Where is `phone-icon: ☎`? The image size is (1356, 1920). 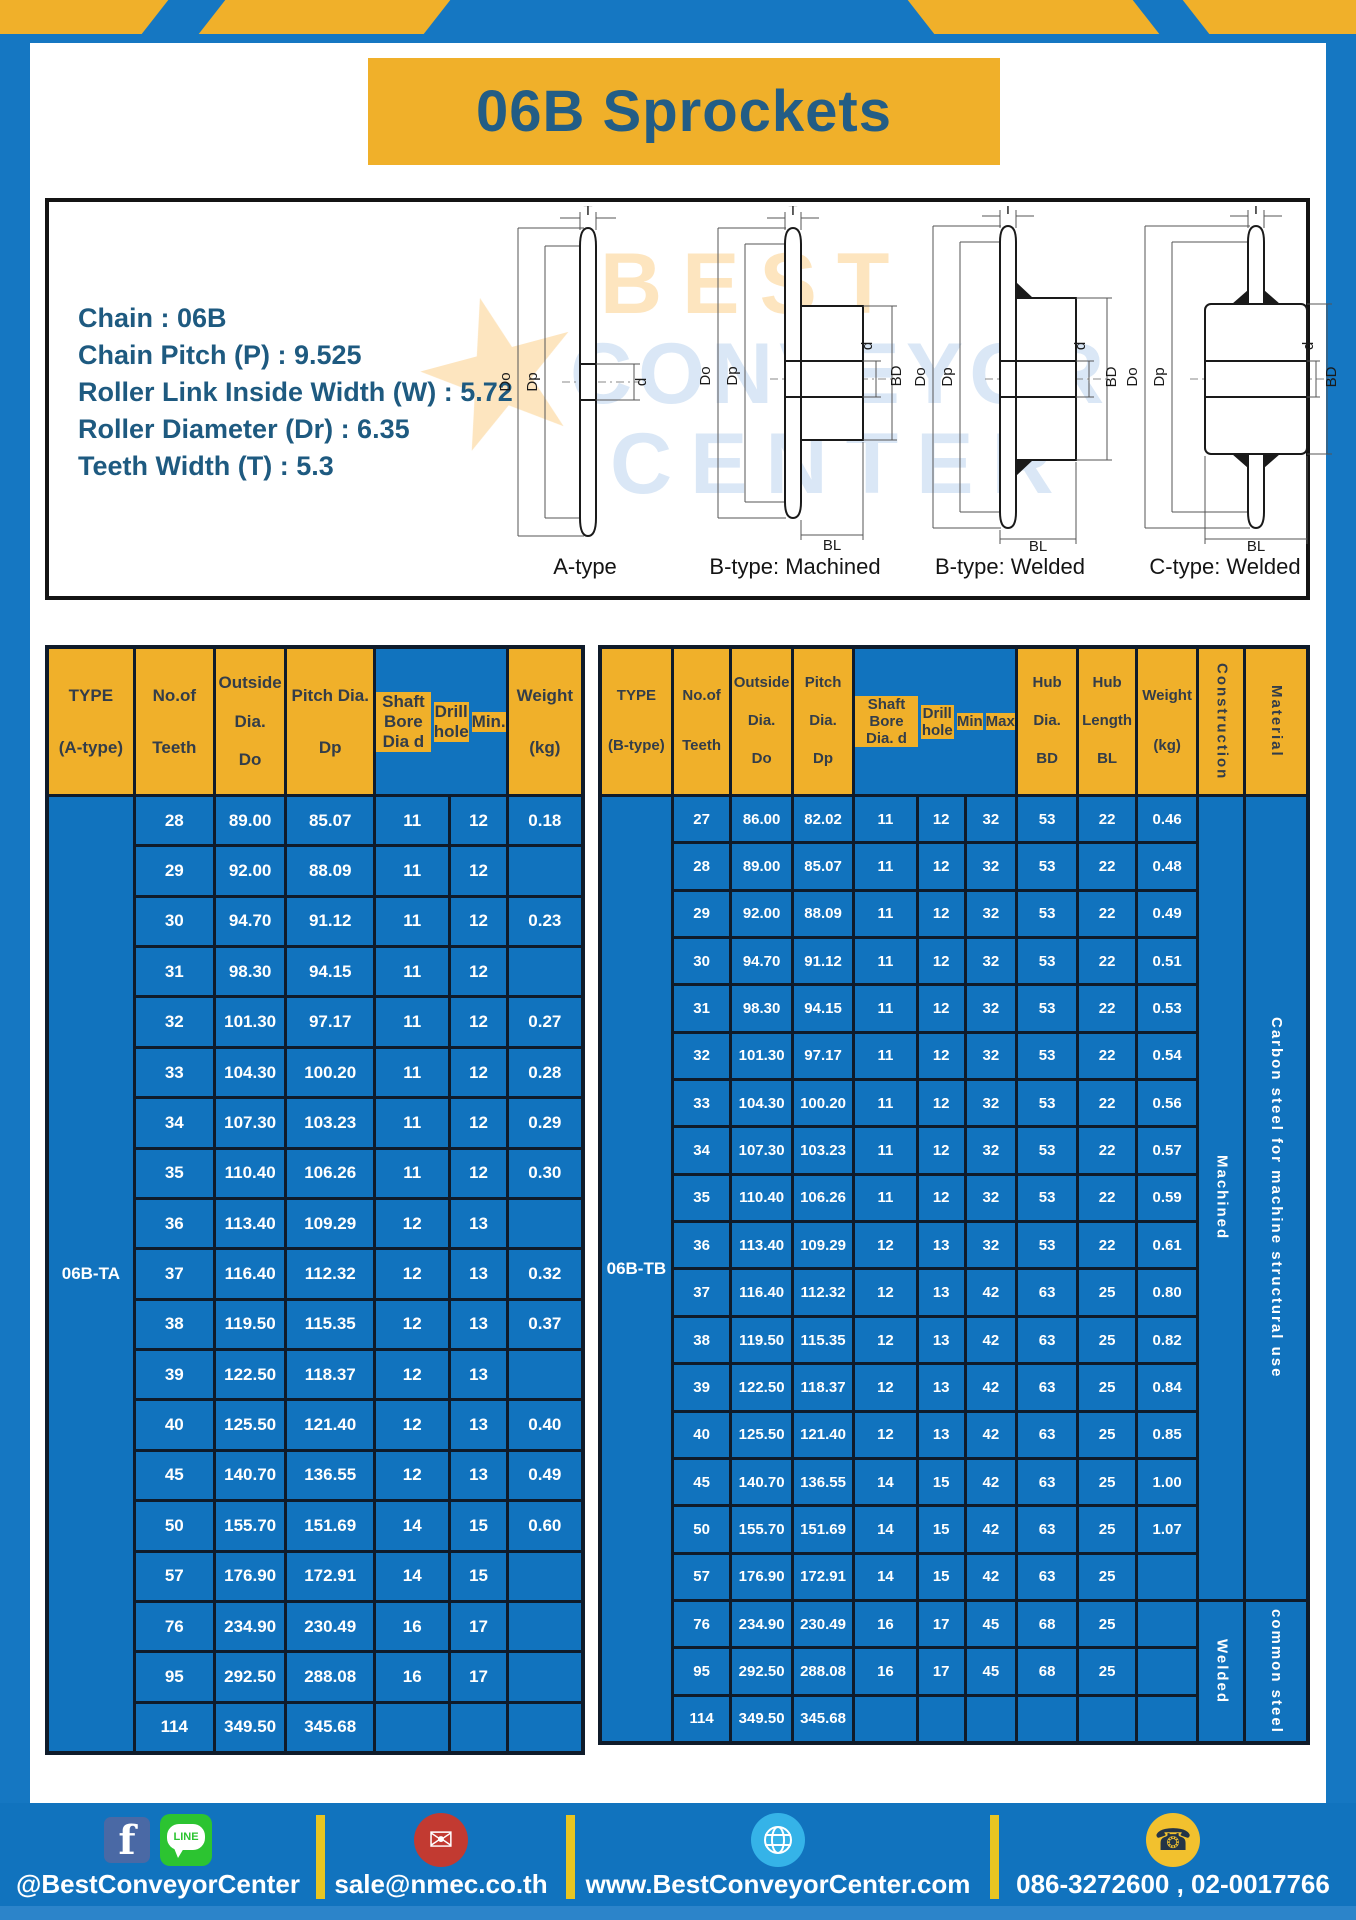 phone-icon: ☎ is located at coordinates (1173, 1840).